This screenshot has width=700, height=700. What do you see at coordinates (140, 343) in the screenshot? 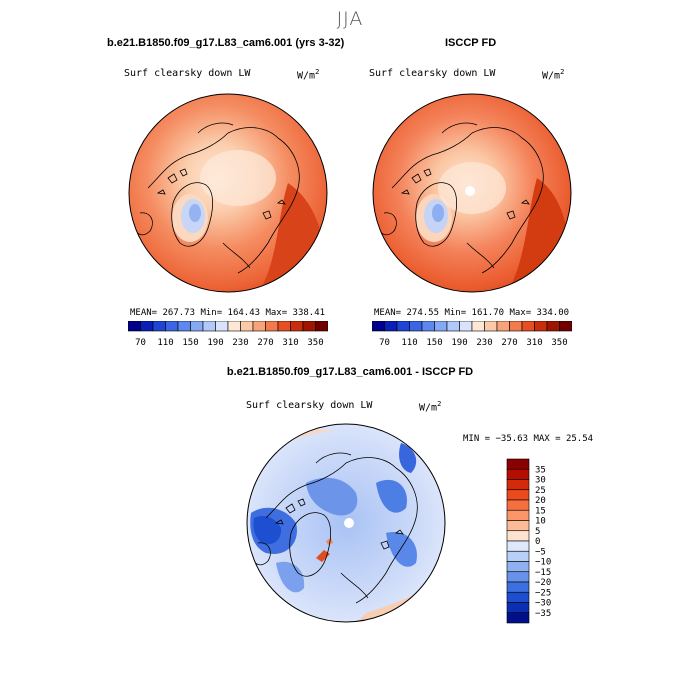
I see `model-colorbar-tick-label: 70` at bounding box center [140, 343].